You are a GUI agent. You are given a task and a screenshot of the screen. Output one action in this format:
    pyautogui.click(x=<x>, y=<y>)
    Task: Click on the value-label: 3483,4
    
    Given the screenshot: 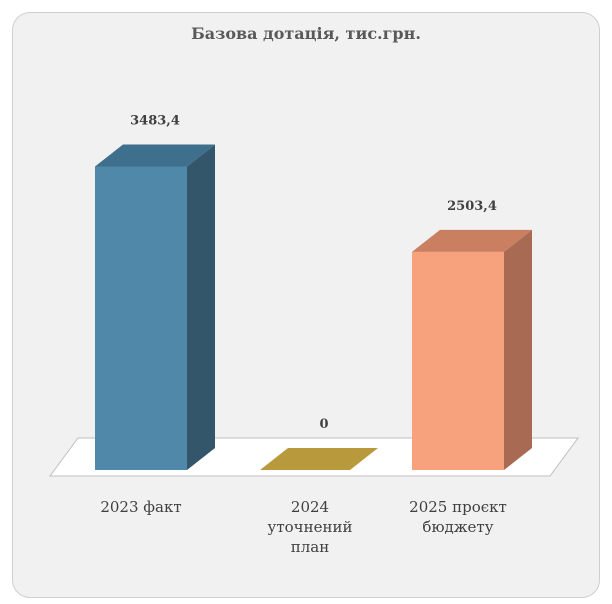 What is the action you would take?
    pyautogui.click(x=155, y=120)
    